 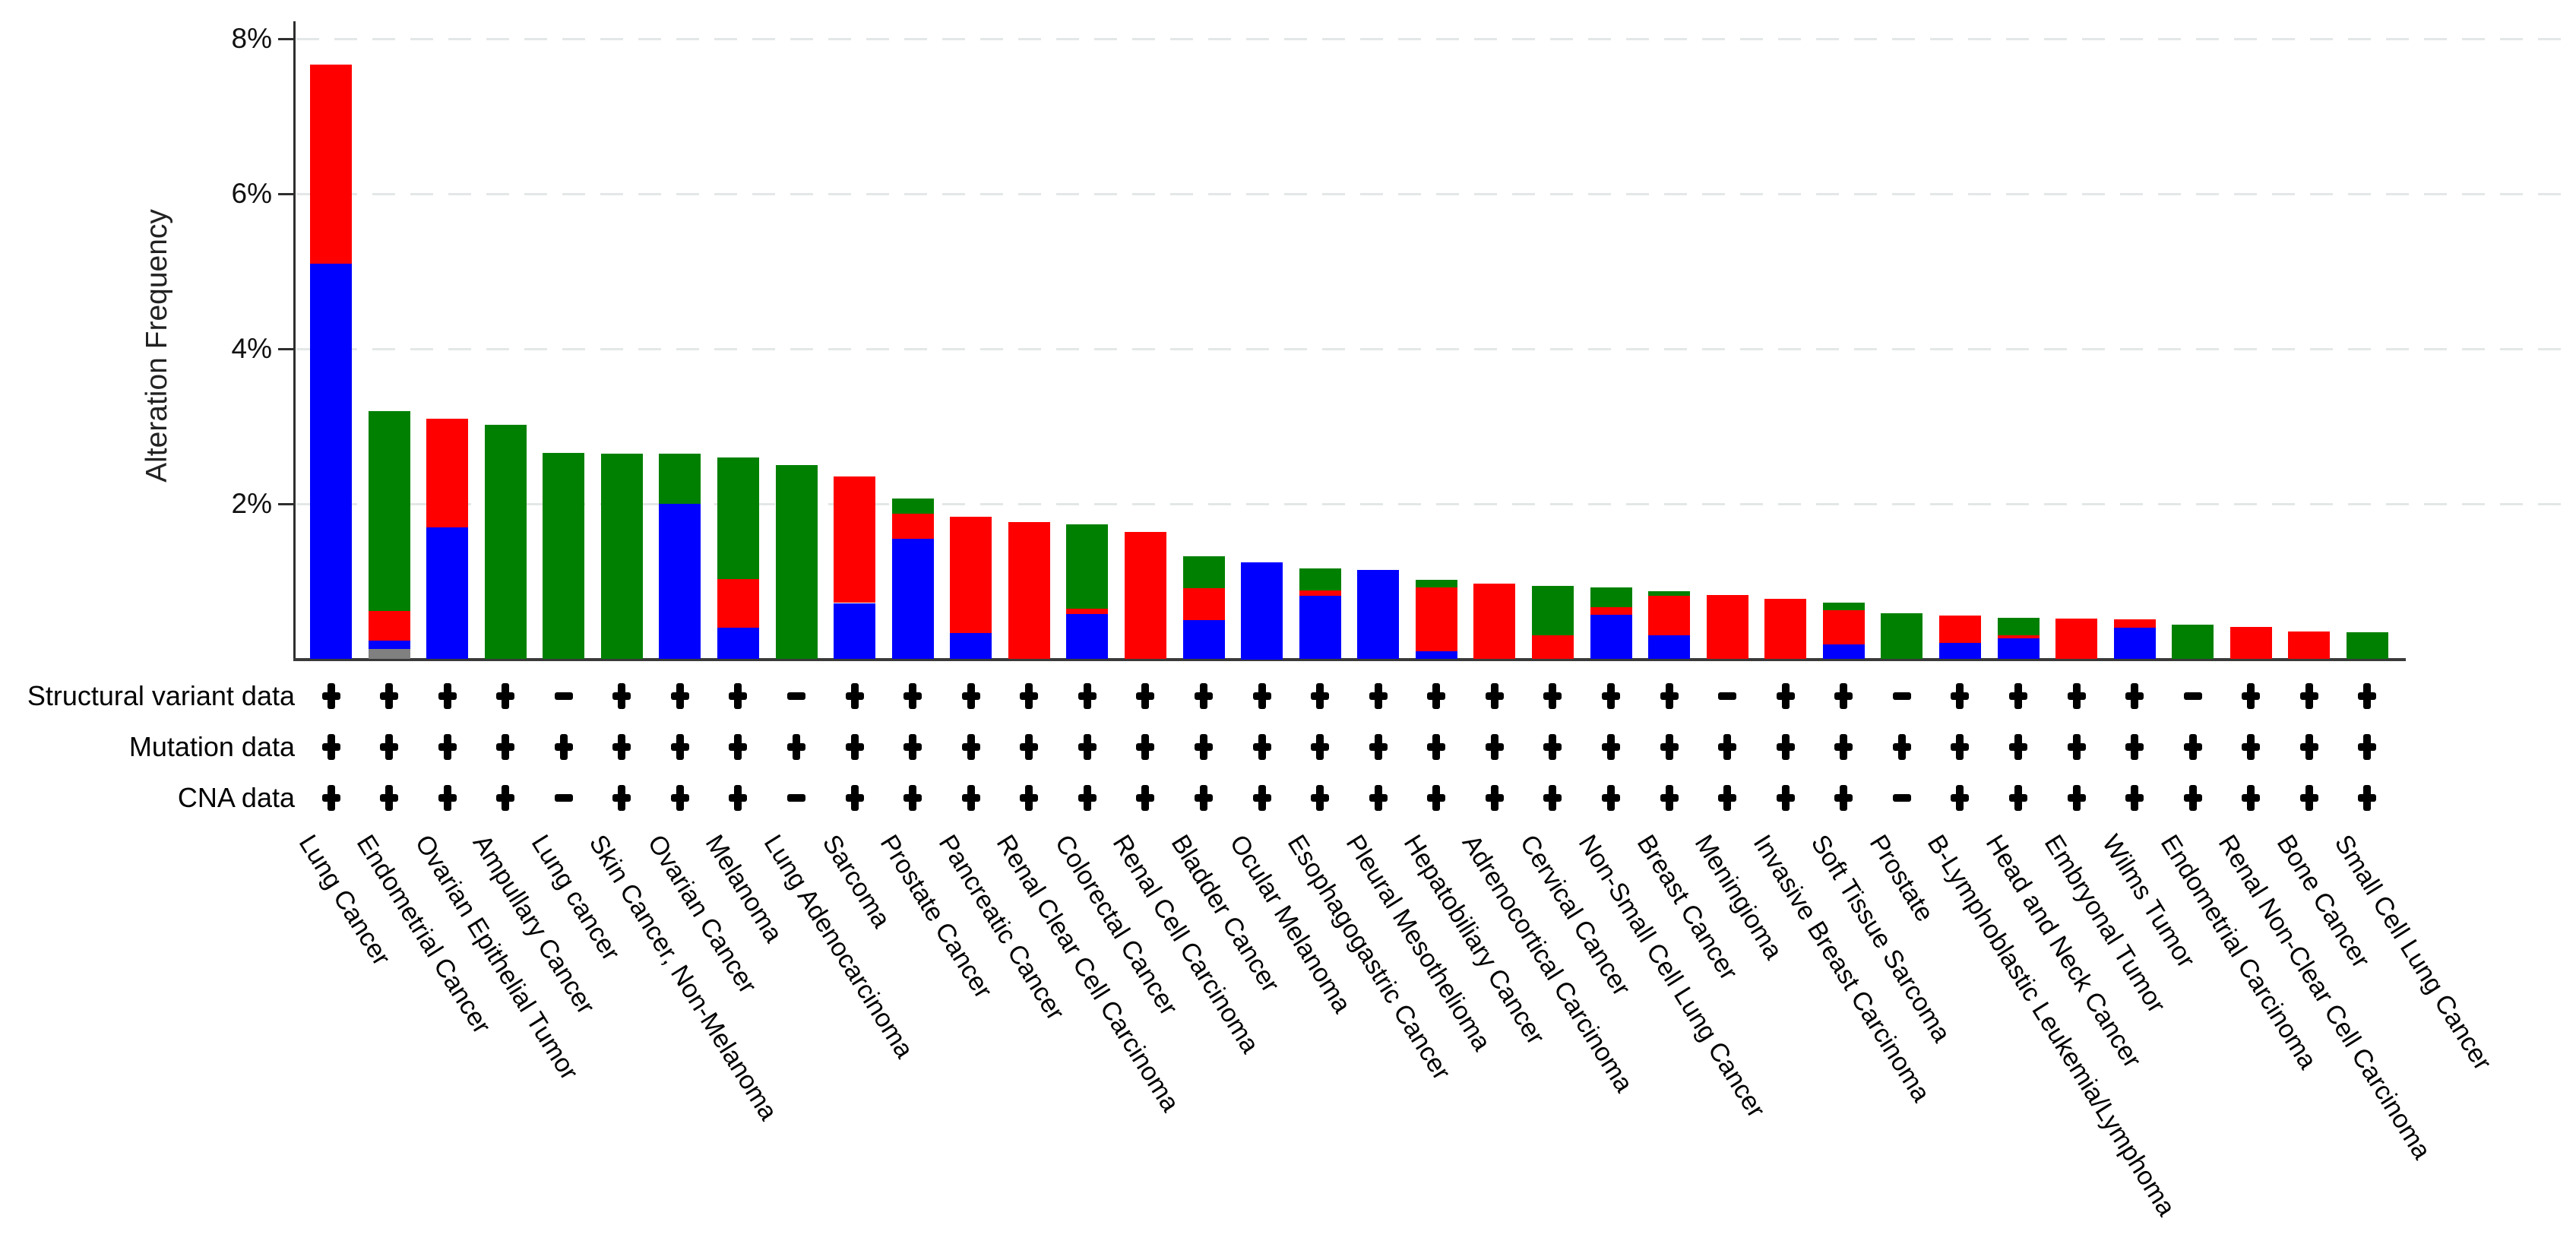 I want to click on y-tick-label: 8%, so click(x=252, y=38).